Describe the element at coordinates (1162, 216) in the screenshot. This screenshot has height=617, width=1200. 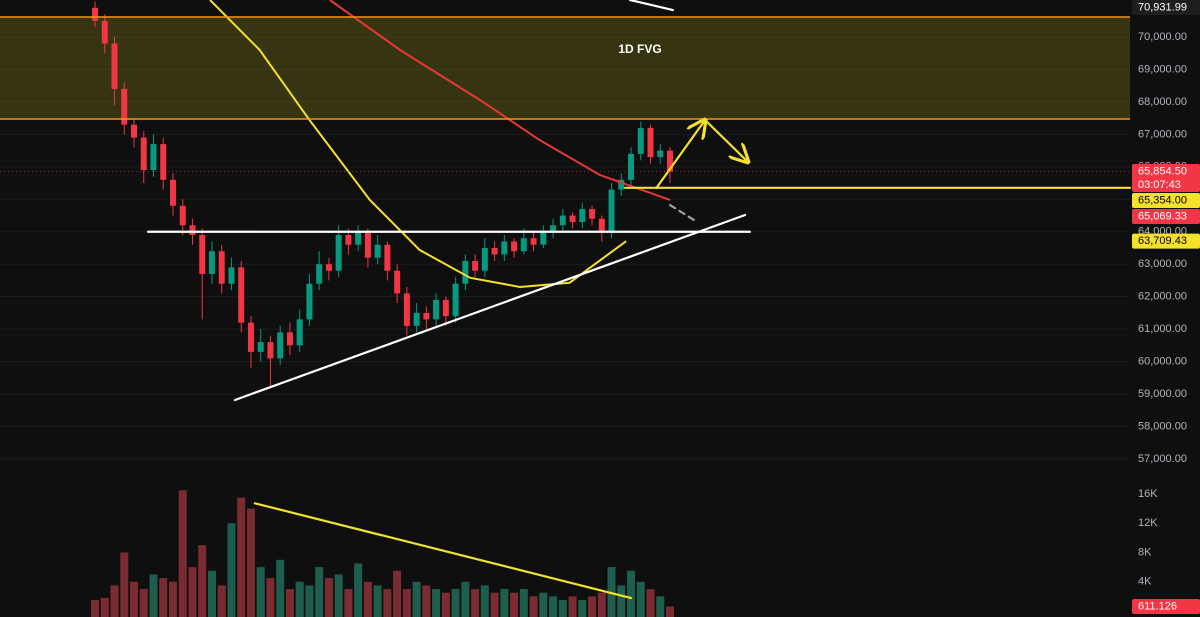
I see `price-tag-label: 65,069.33` at that location.